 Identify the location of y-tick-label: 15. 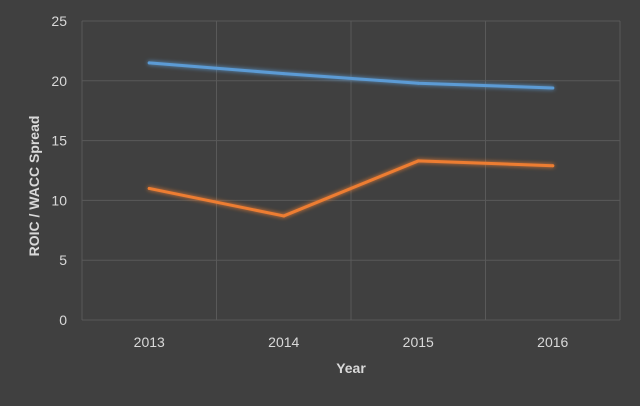
(59, 141).